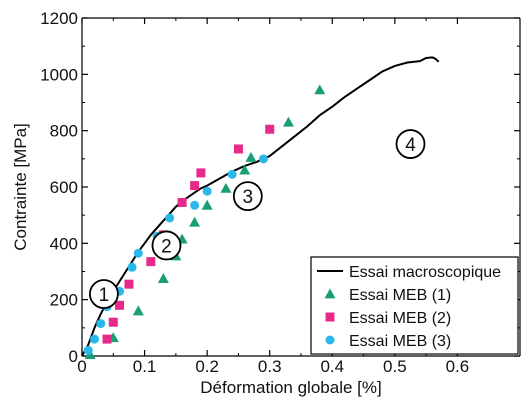 This screenshot has width=521, height=398. Describe the element at coordinates (64, 131) in the screenshot. I see `y-tick-label: 800` at that location.